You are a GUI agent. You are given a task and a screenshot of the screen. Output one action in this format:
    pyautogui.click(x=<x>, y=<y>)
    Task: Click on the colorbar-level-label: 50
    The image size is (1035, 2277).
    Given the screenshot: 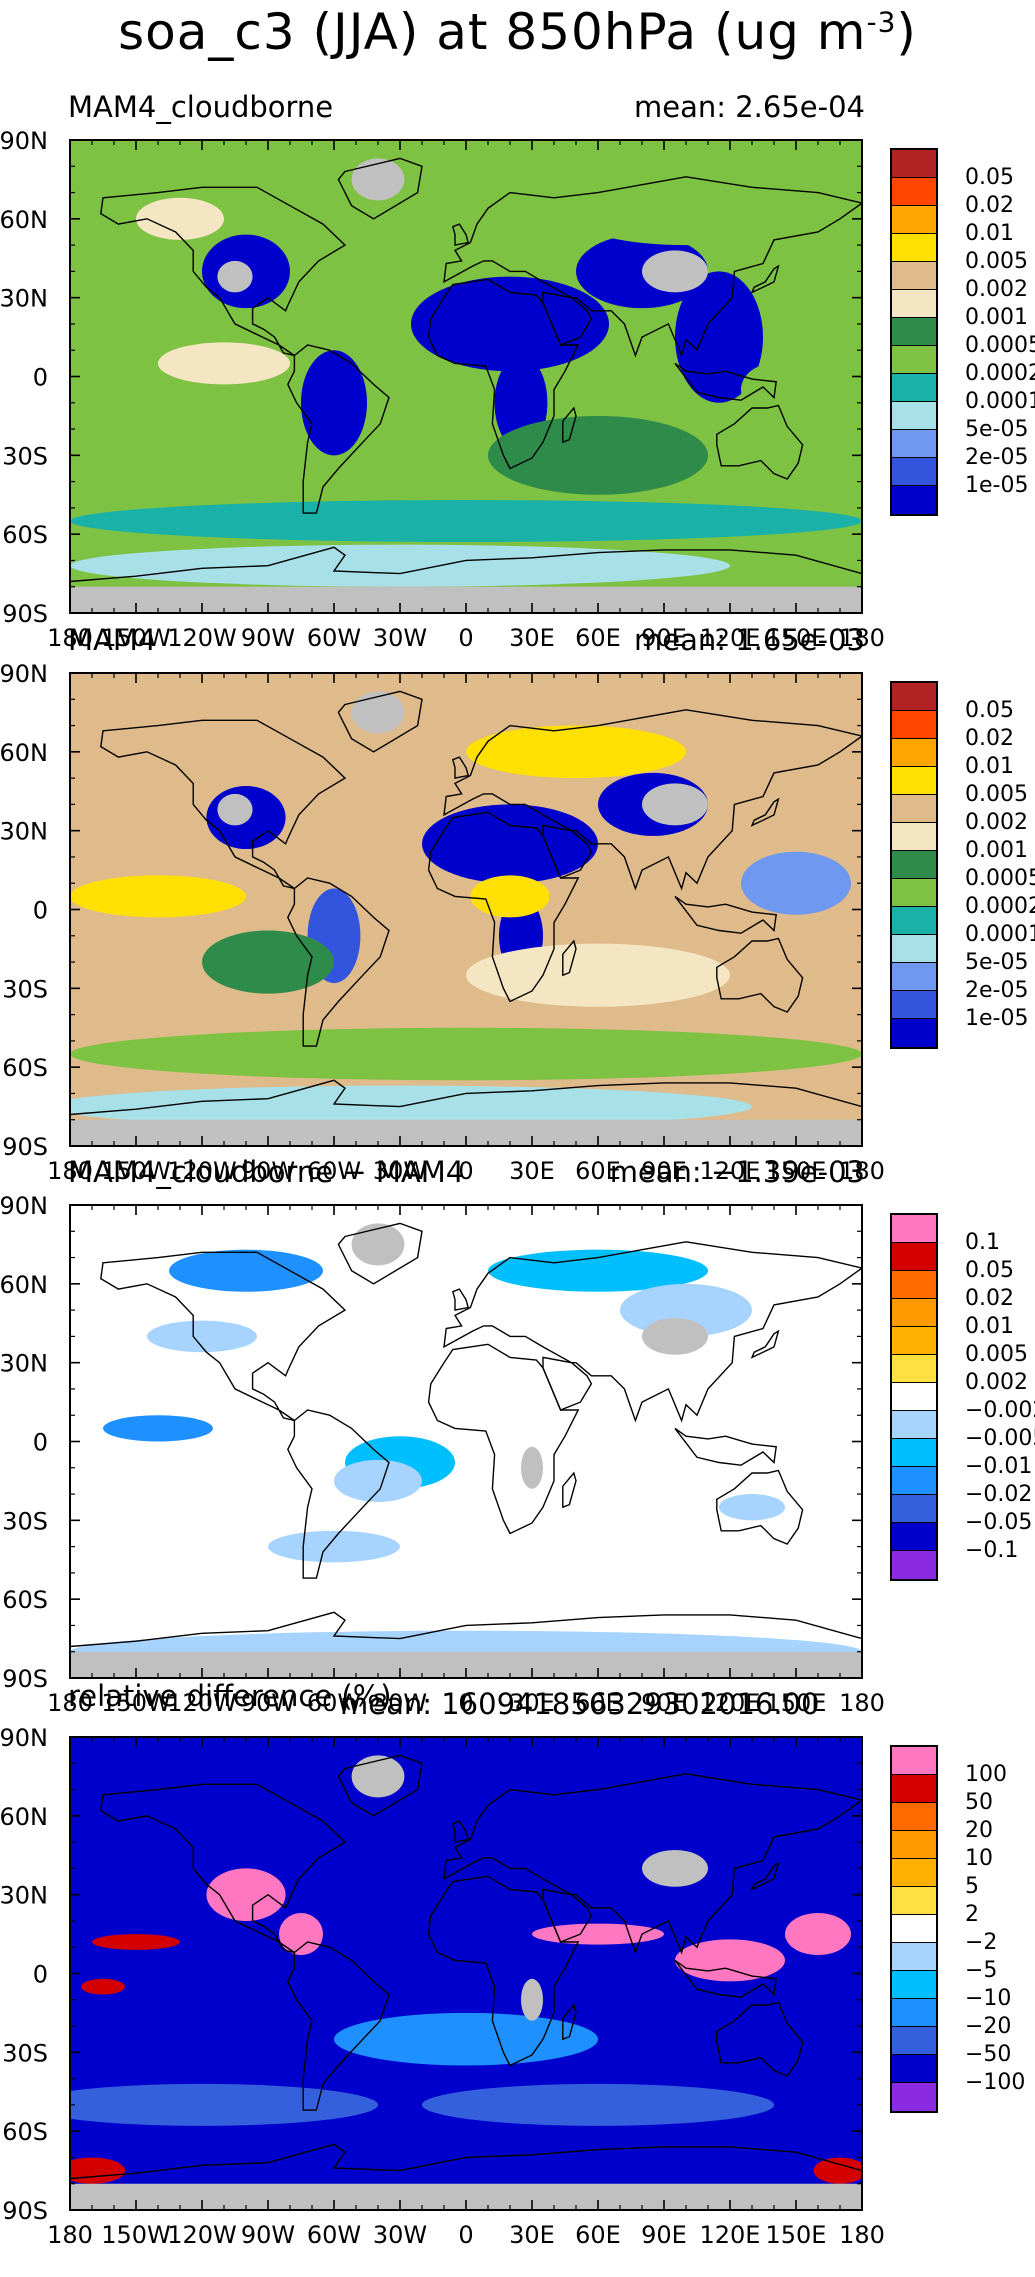 What is the action you would take?
    pyautogui.click(x=979, y=1802)
    